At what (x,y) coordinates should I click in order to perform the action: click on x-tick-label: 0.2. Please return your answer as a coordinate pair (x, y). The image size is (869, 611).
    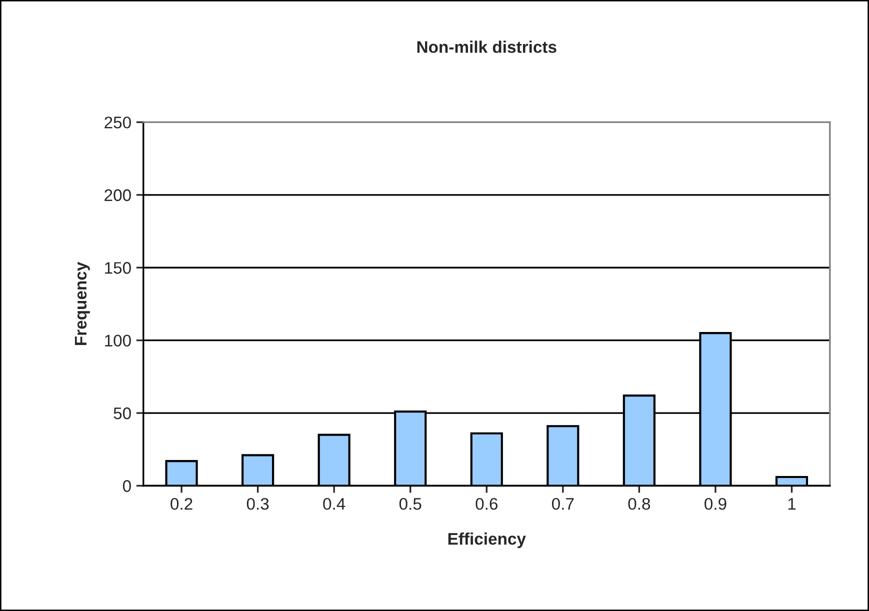
    Looking at the image, I should click on (181, 504).